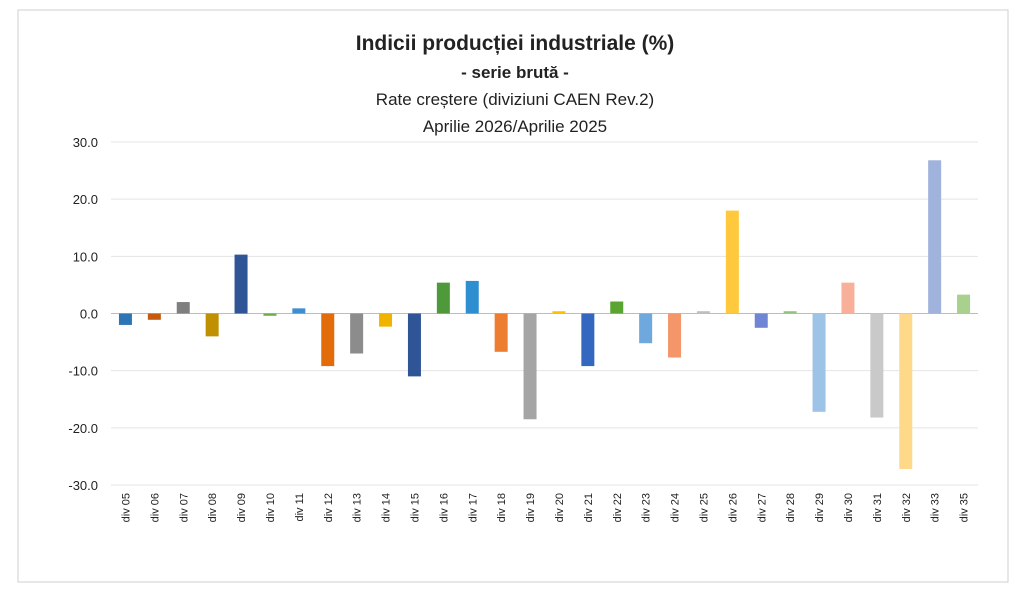 Image resolution: width=1024 pixels, height=599 pixels. Describe the element at coordinates (83, 485) in the screenshot. I see `y-tick-label: -30.0` at that location.